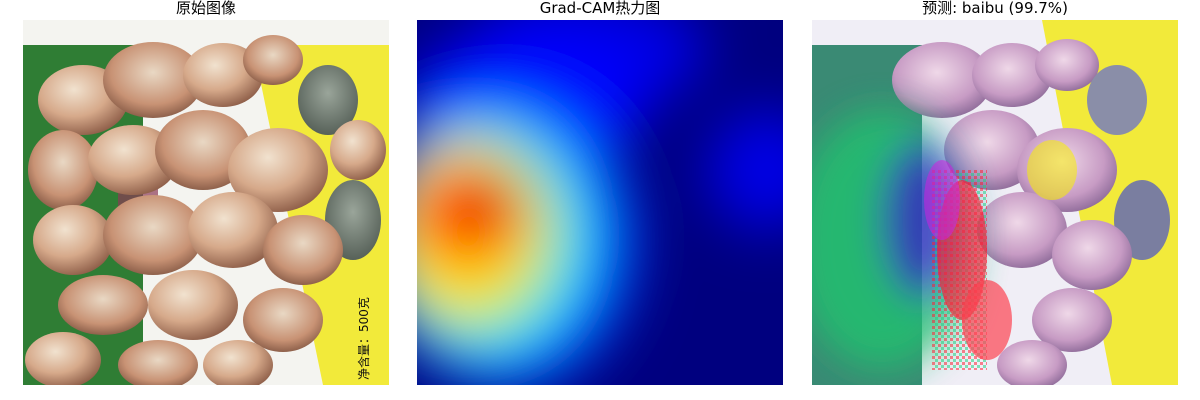 This screenshot has height=400, width=1200. I want to click on prediction-title: 预测: baibu (99.7%), so click(995, 8).